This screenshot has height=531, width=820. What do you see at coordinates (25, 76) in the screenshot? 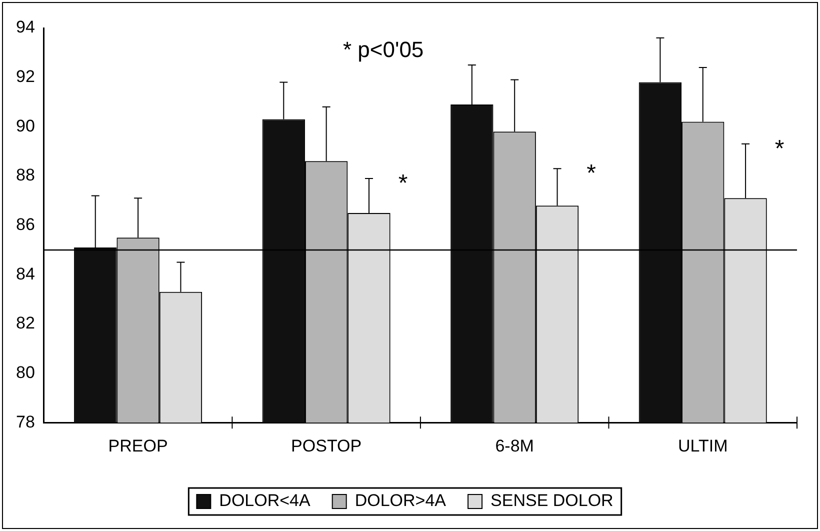
I see `y-tick-label: 92` at bounding box center [25, 76].